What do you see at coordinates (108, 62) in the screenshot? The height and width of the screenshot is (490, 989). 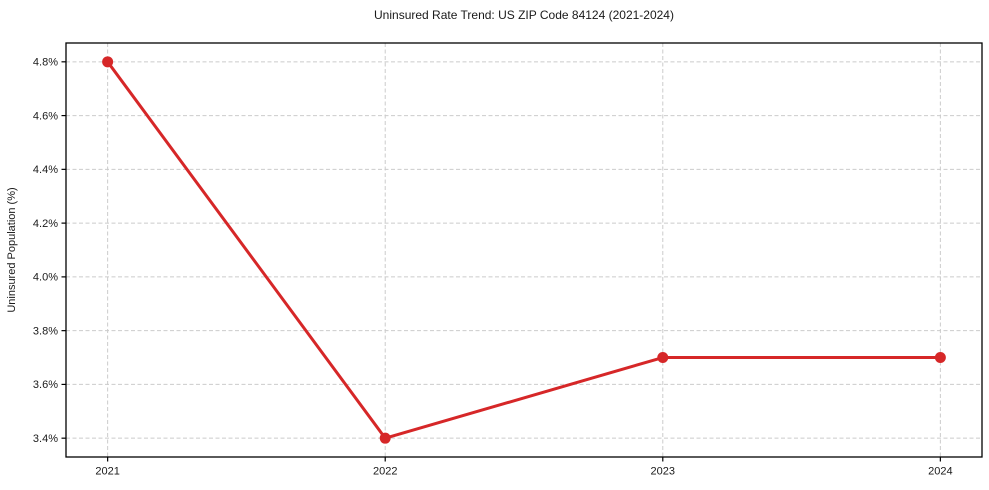 I see `data-point-2021` at bounding box center [108, 62].